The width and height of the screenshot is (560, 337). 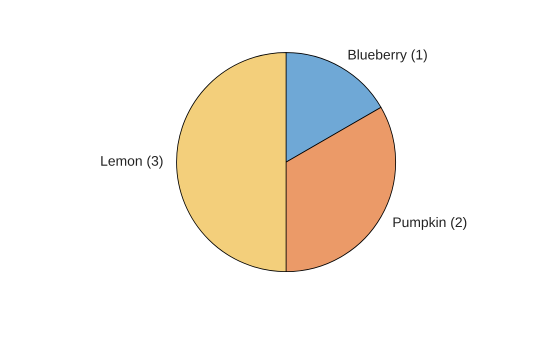 What do you see at coordinates (132, 162) in the screenshot?
I see `slice-label: Lemon (3)` at bounding box center [132, 162].